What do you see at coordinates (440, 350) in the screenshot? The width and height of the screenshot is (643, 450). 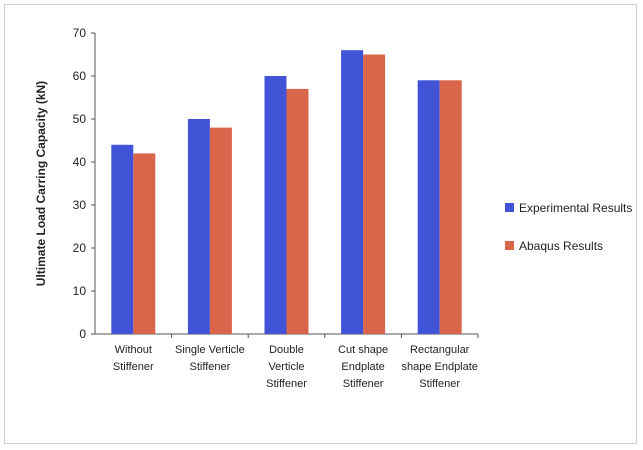 I see `category-label: Rectangular` at bounding box center [440, 350].